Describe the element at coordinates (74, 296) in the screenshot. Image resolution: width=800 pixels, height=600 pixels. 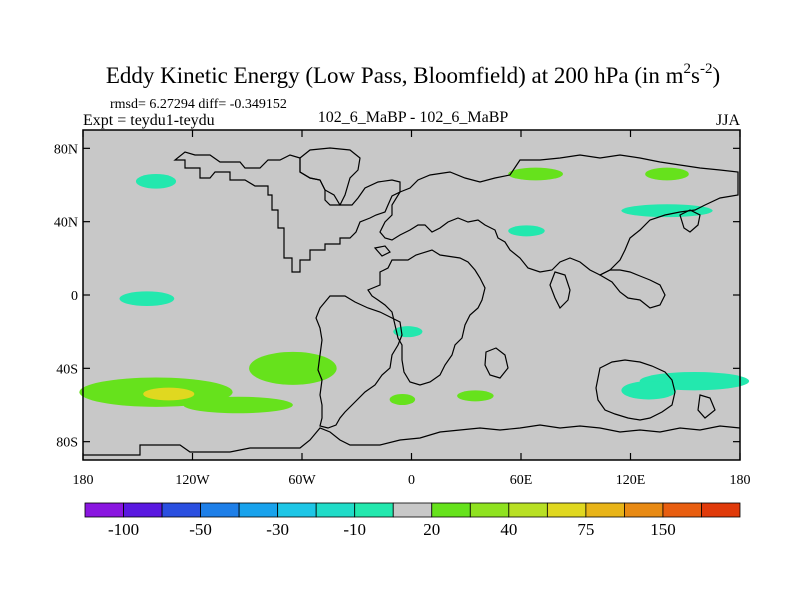
I see `y-tick-label: 0` at that location.